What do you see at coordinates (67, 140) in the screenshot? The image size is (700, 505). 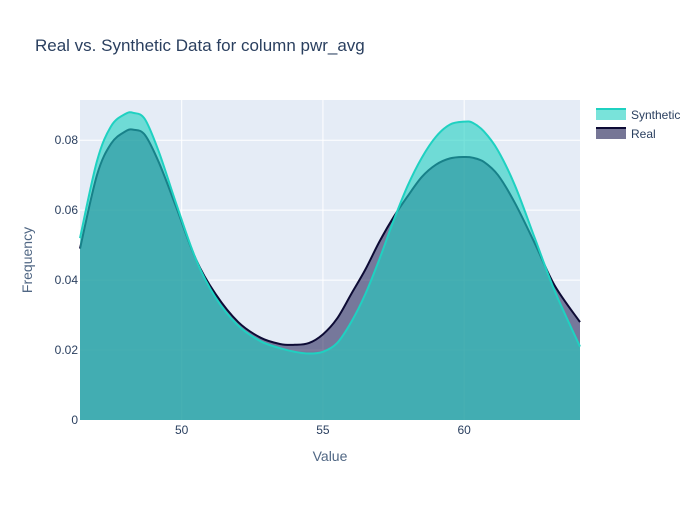 I see `y-tick-label: 0.08` at bounding box center [67, 140].